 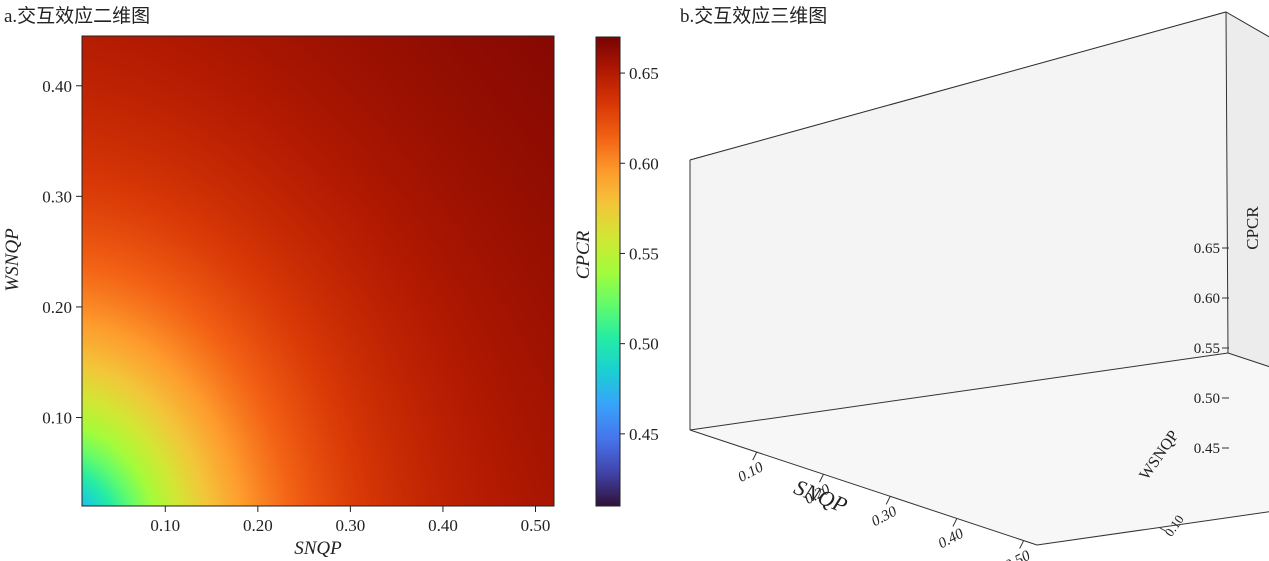 What do you see at coordinates (951, 538) in the screenshot?
I see `surface-x-tick-label: 0.40` at bounding box center [951, 538].